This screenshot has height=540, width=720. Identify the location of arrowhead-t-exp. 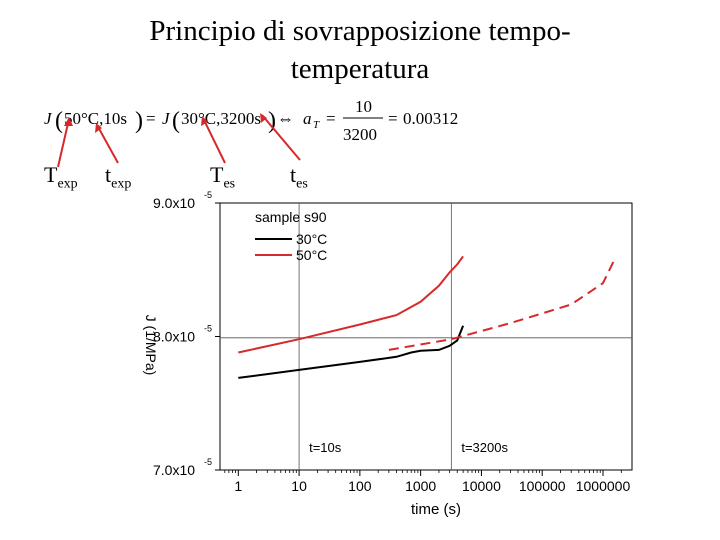
(98, 128).